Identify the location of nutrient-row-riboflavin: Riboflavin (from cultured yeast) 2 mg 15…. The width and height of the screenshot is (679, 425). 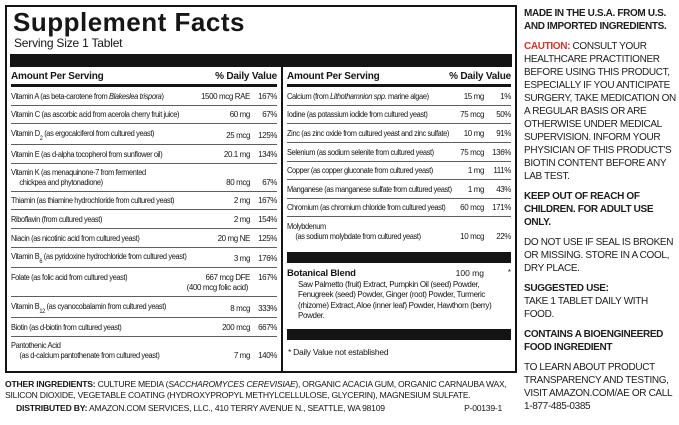
(144, 220).